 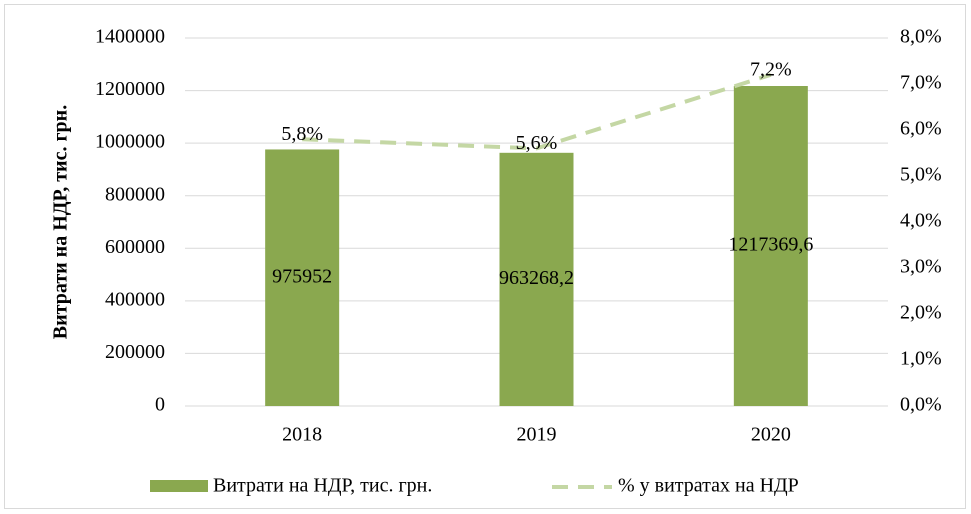 What do you see at coordinates (135, 194) in the screenshot?
I see `y-tick-label: 800000` at bounding box center [135, 194].